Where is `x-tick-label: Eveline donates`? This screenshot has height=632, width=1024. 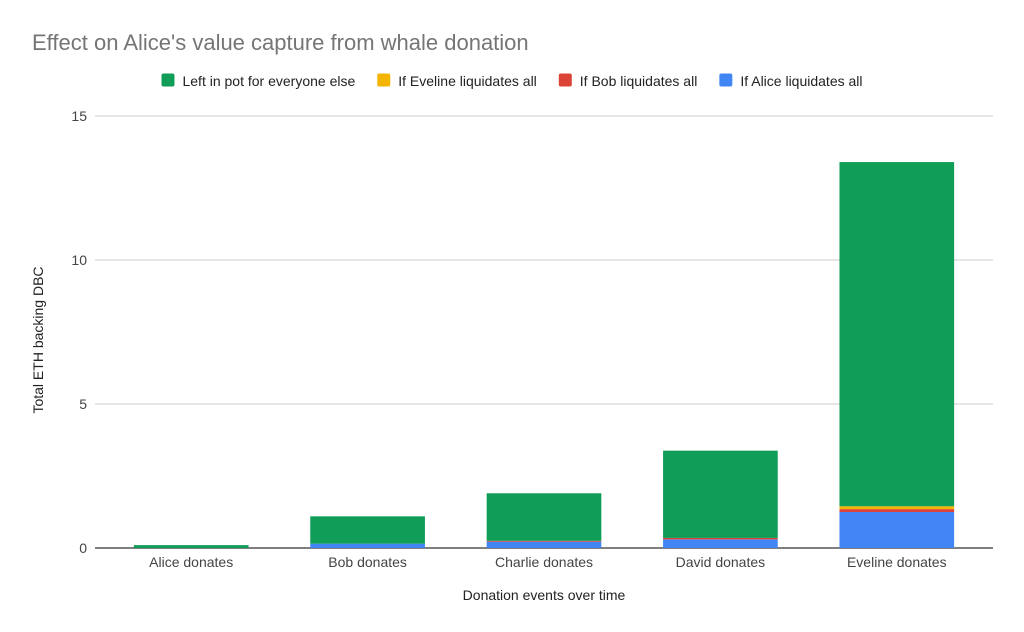 x-tick-label: Eveline donates is located at coordinates (897, 562).